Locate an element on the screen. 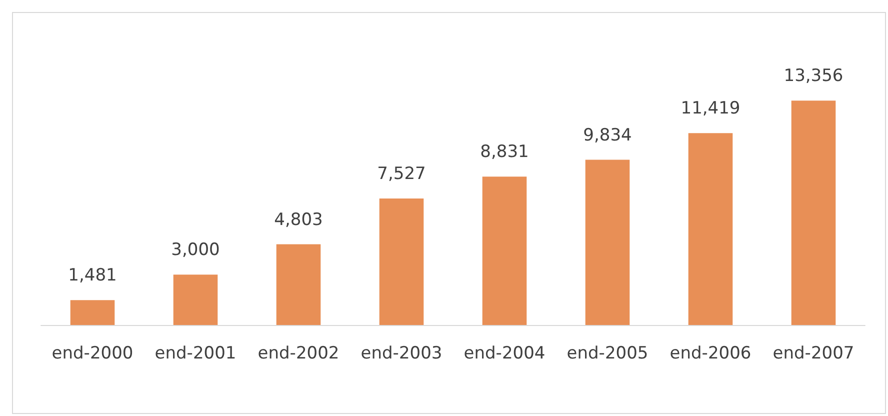 The image size is (888, 416). data-label: 11,419 is located at coordinates (710, 108).